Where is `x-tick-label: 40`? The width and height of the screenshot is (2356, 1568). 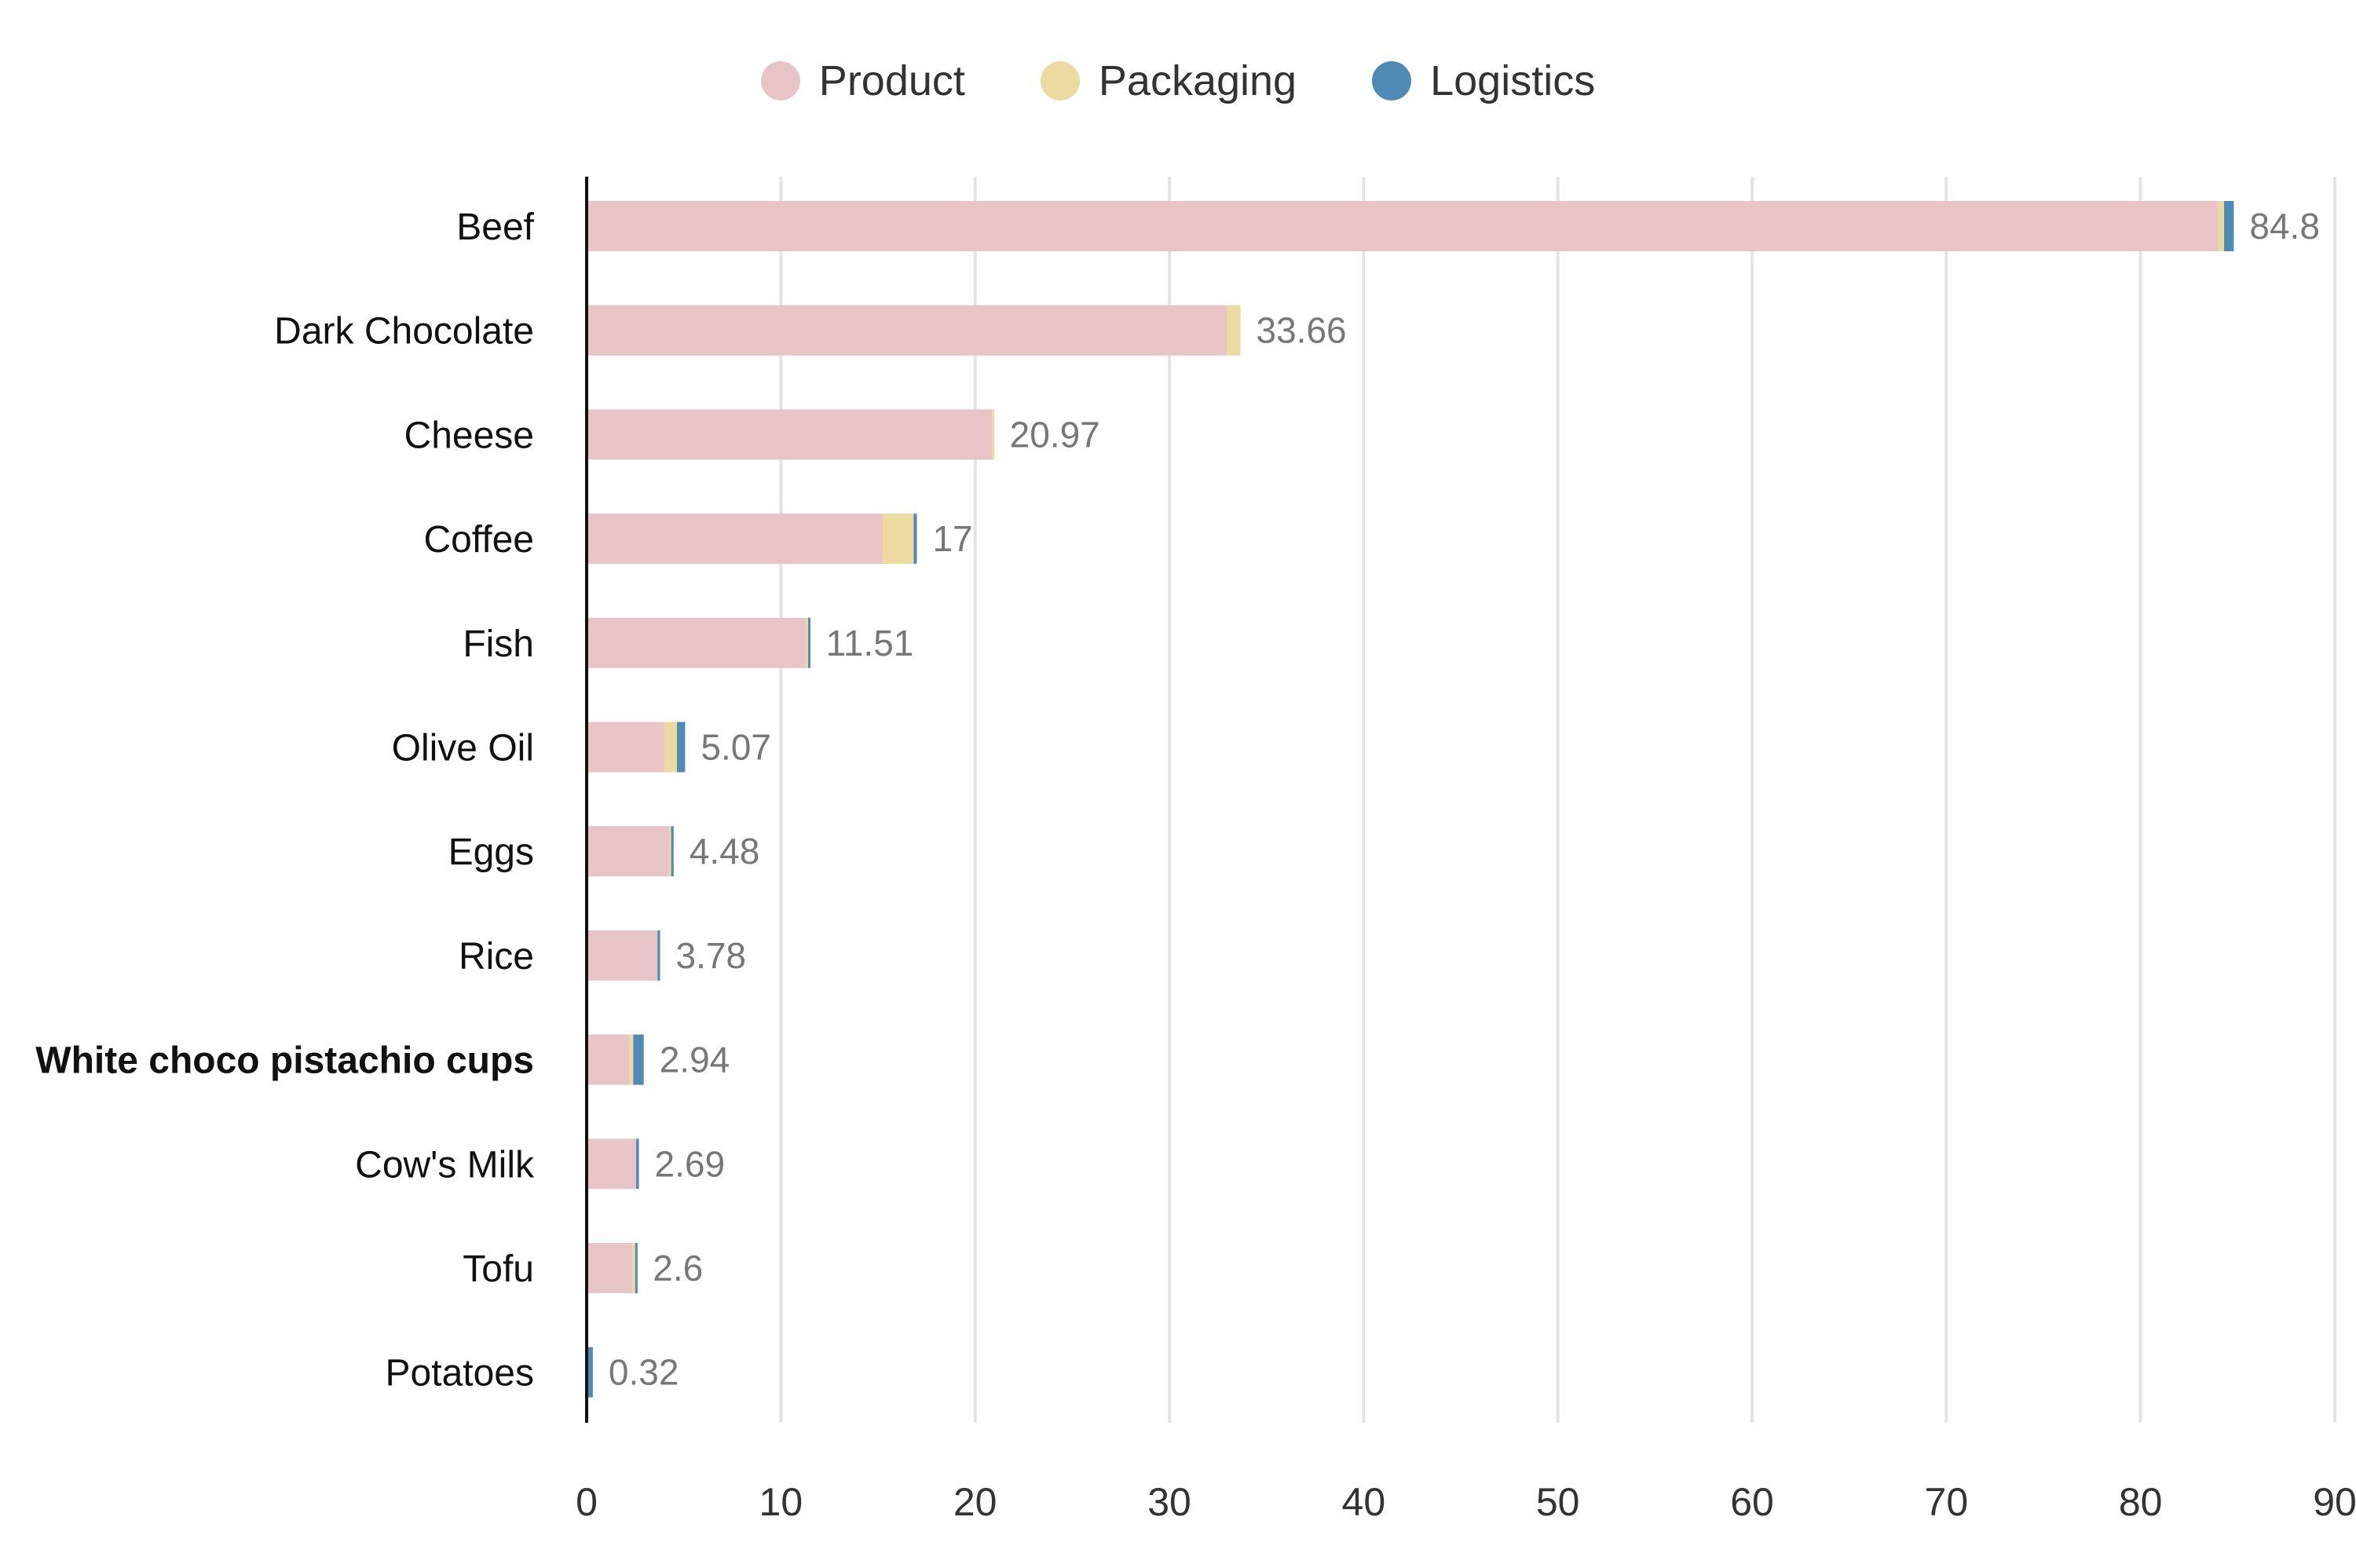 x-tick-label: 40 is located at coordinates (1364, 1502).